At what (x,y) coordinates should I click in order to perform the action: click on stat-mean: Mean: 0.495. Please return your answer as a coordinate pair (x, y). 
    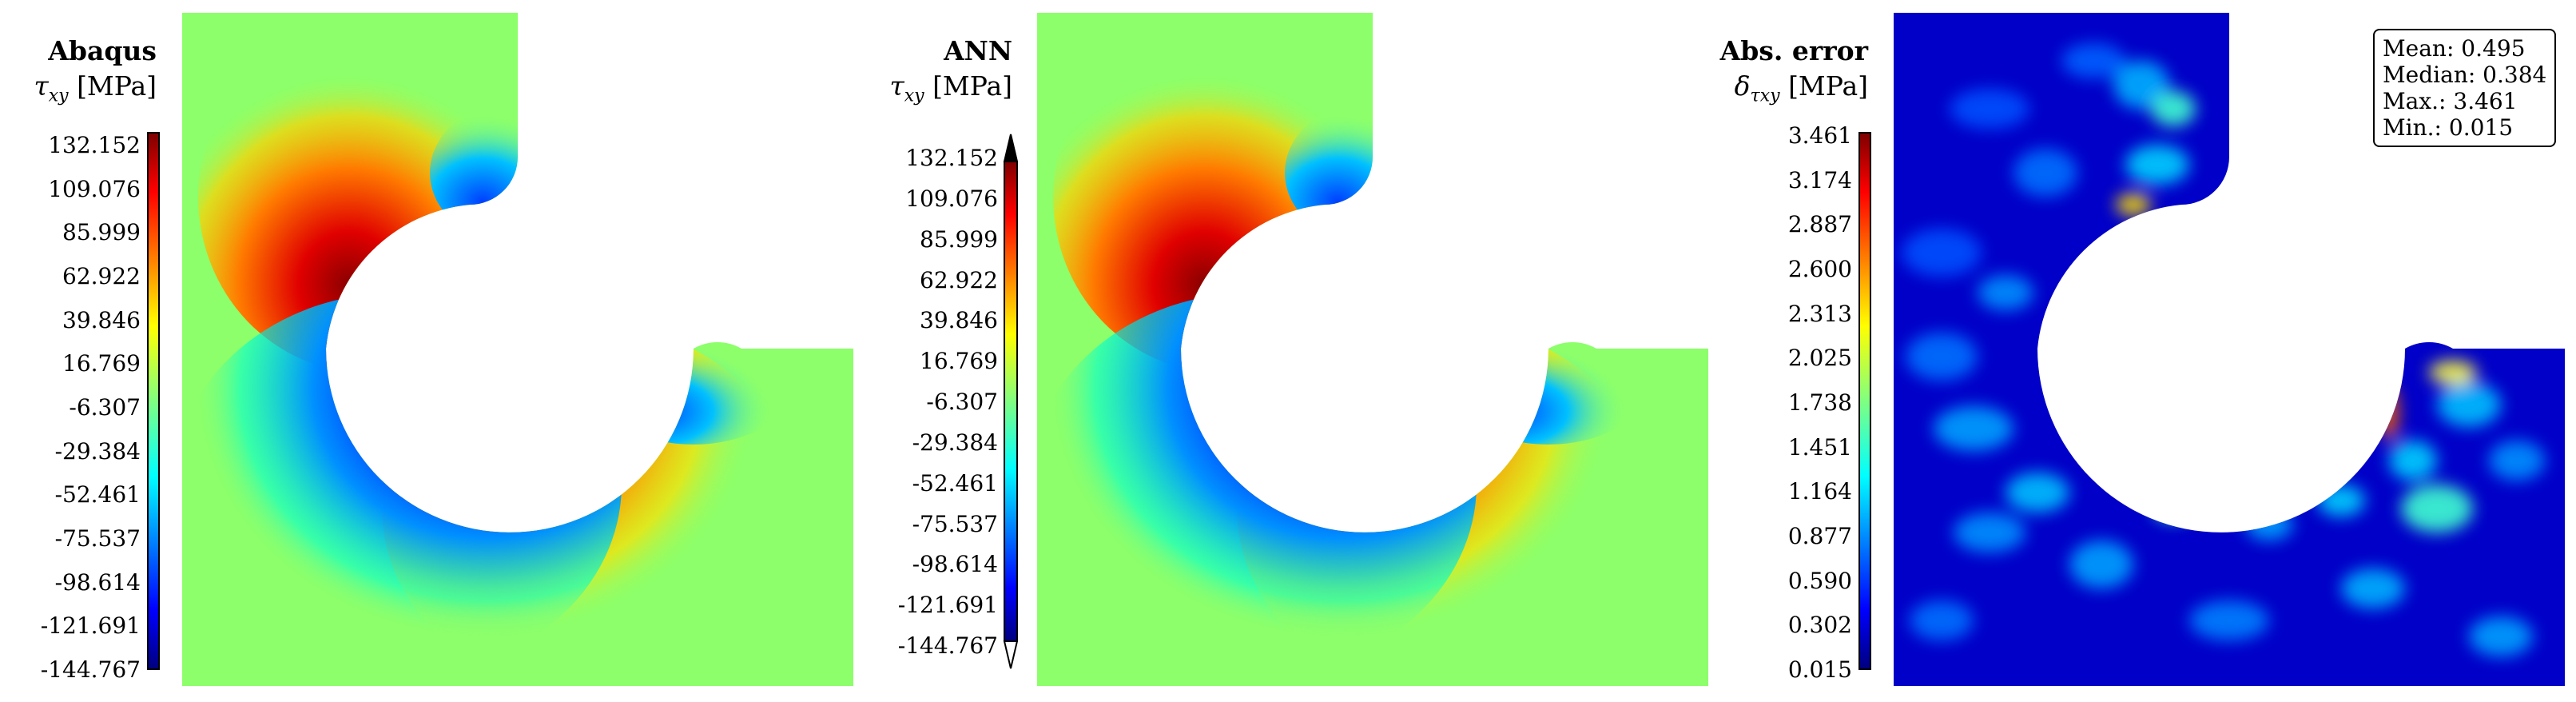
    Looking at the image, I should click on (2454, 48).